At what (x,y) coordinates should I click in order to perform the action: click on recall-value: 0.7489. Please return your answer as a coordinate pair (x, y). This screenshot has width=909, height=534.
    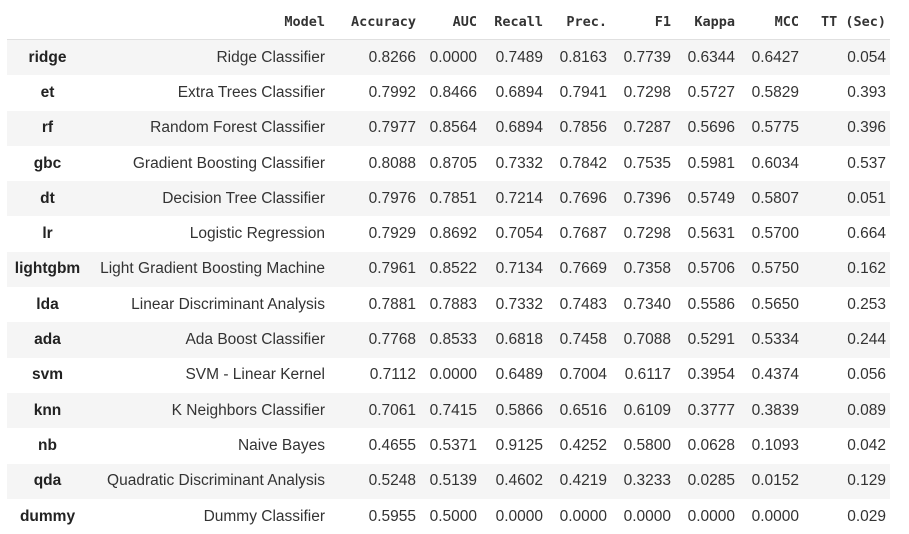
    Looking at the image, I should click on (514, 58).